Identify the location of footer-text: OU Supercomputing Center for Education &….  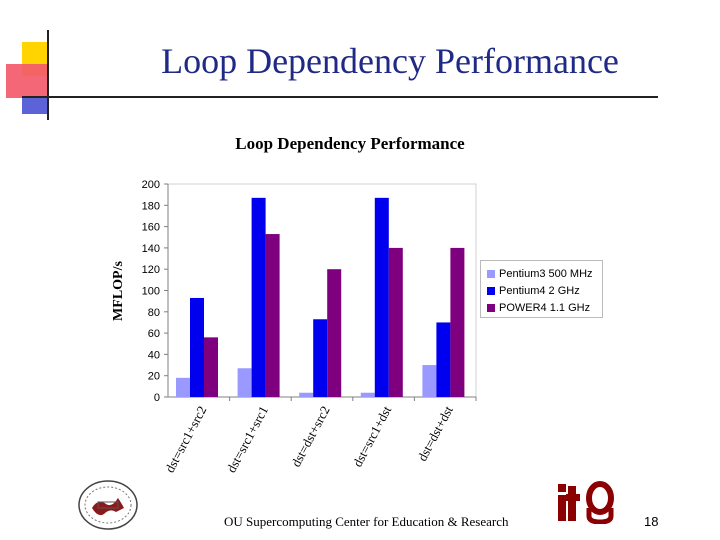
(366, 521).